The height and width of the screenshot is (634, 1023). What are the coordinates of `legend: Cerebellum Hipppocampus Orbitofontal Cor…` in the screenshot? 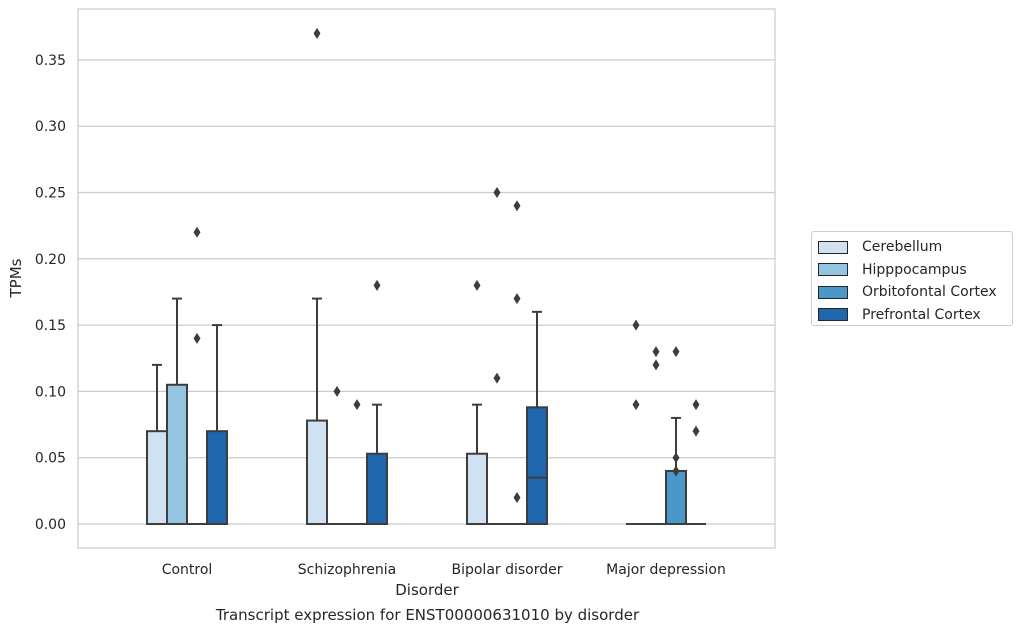 It's located at (912, 278).